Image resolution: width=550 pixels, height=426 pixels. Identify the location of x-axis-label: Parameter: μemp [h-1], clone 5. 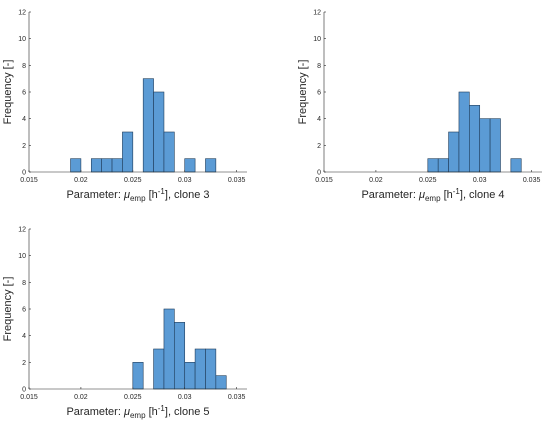
(137, 412).